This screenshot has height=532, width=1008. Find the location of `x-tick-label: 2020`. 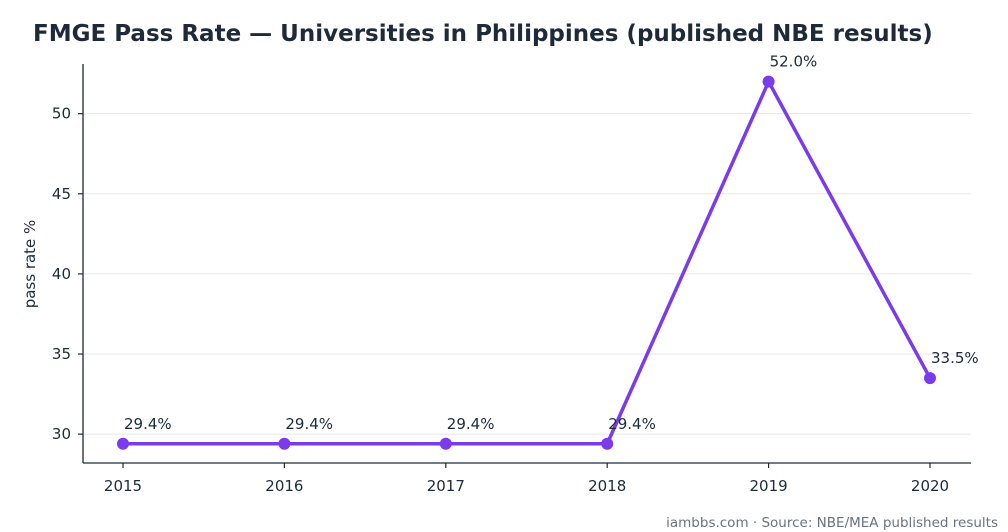

x-tick-label: 2020 is located at coordinates (930, 486).